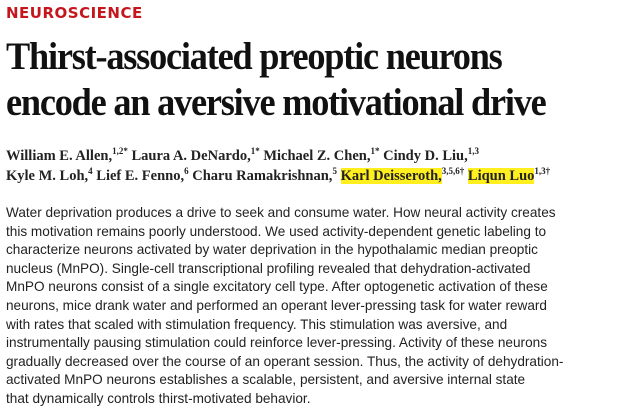  Describe the element at coordinates (90, 171) in the screenshot. I see `author-affiliation: 4` at that location.